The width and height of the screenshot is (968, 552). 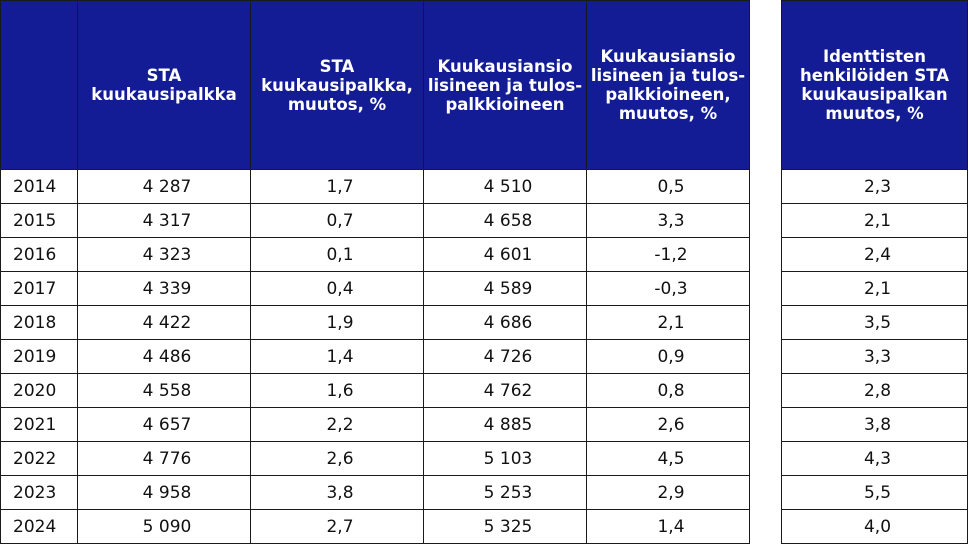 What do you see at coordinates (668, 458) in the screenshot?
I see `cell-earnings-change: 4,5` at bounding box center [668, 458].